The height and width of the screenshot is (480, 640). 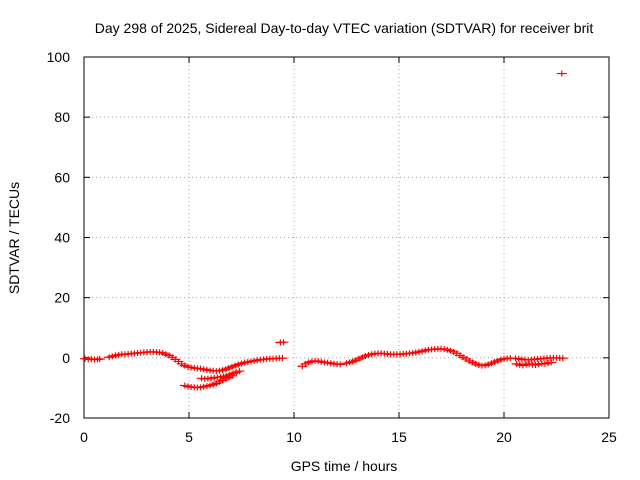 What do you see at coordinates (60, 418) in the screenshot?
I see `y-tick-label: -20` at bounding box center [60, 418].